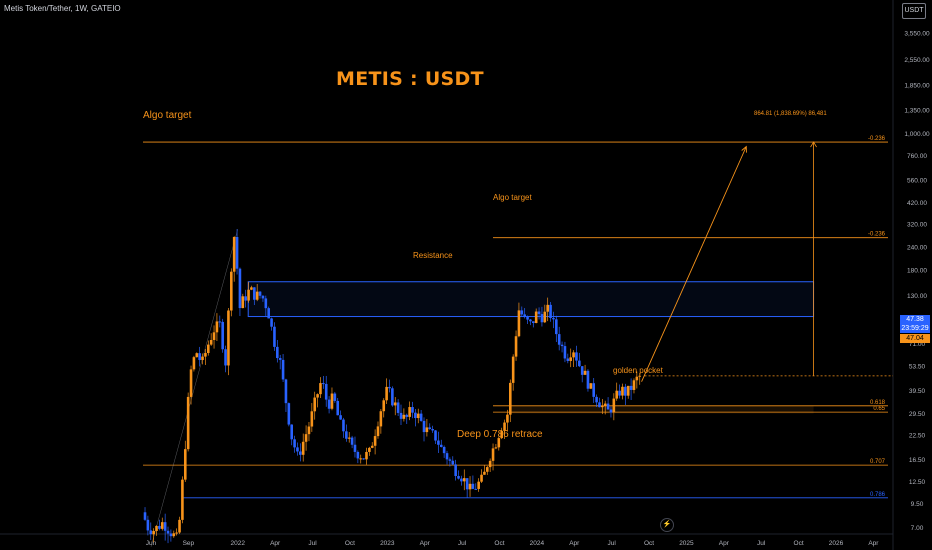  What do you see at coordinates (917, 225) in the screenshot?
I see `y-tick-label: 320.00` at bounding box center [917, 225].